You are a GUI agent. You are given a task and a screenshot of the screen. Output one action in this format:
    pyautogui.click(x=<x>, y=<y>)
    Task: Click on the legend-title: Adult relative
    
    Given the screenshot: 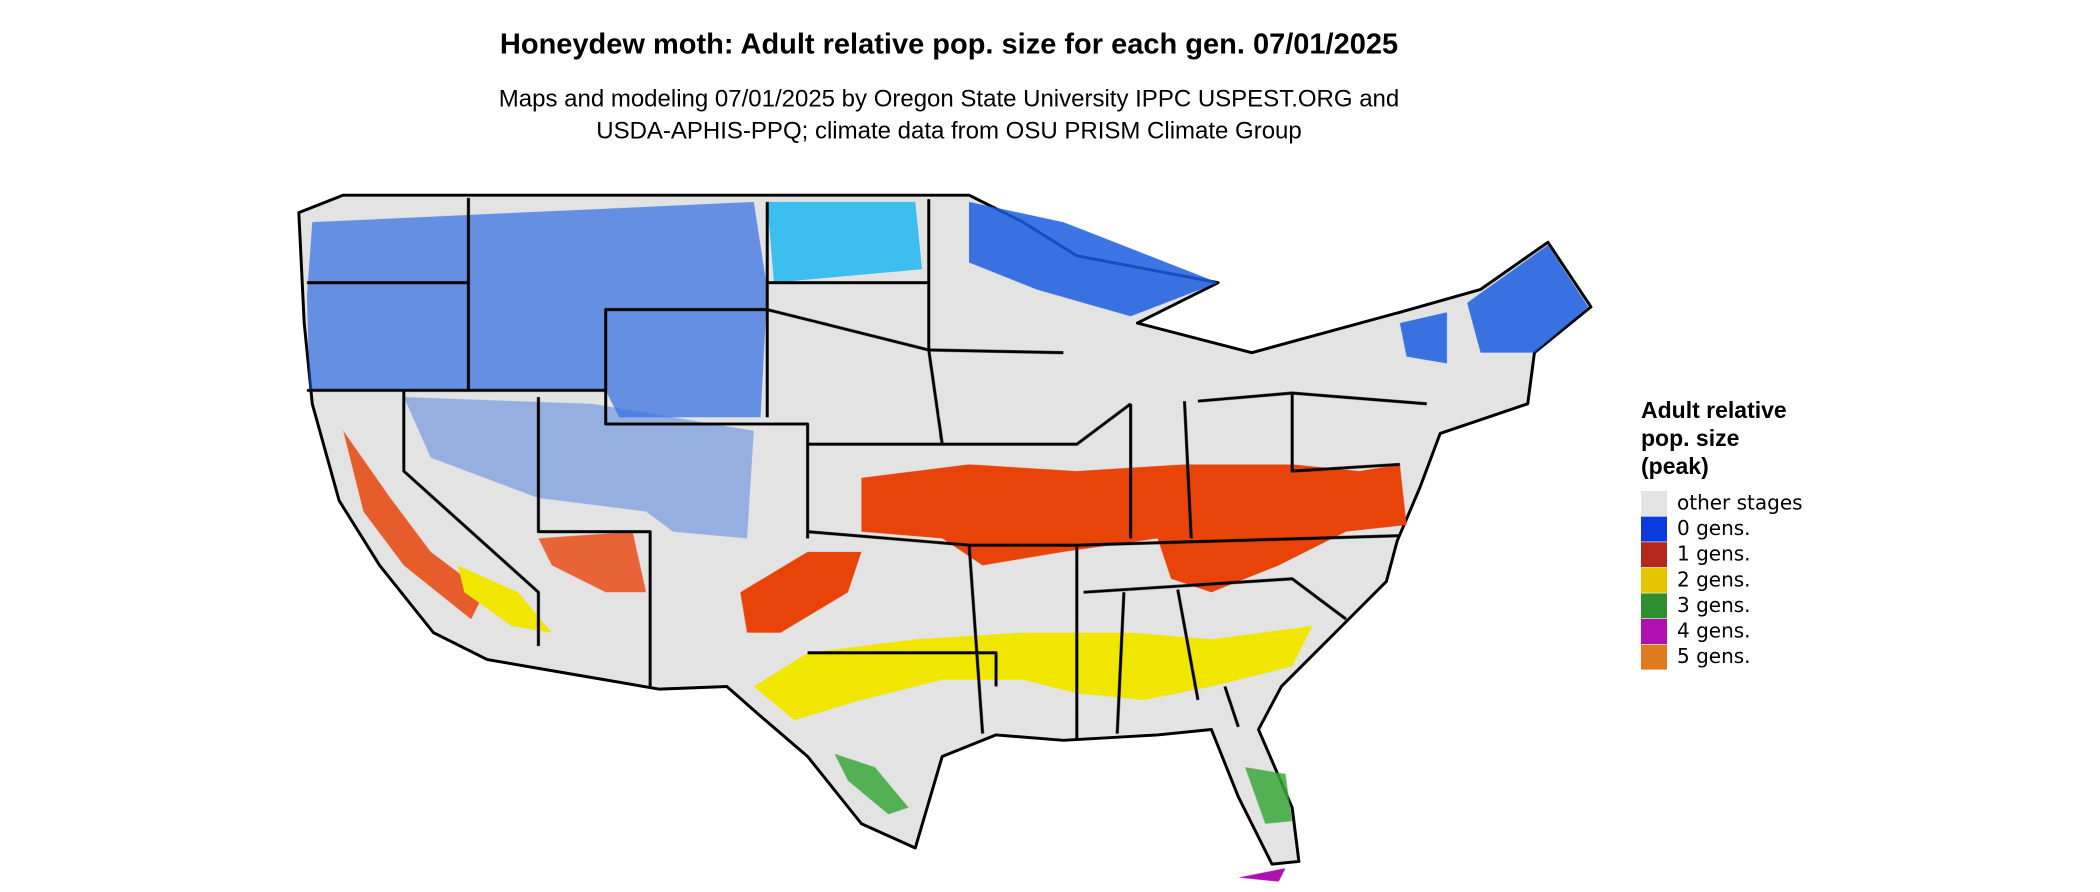 What is the action you would take?
    pyautogui.click(x=1714, y=410)
    